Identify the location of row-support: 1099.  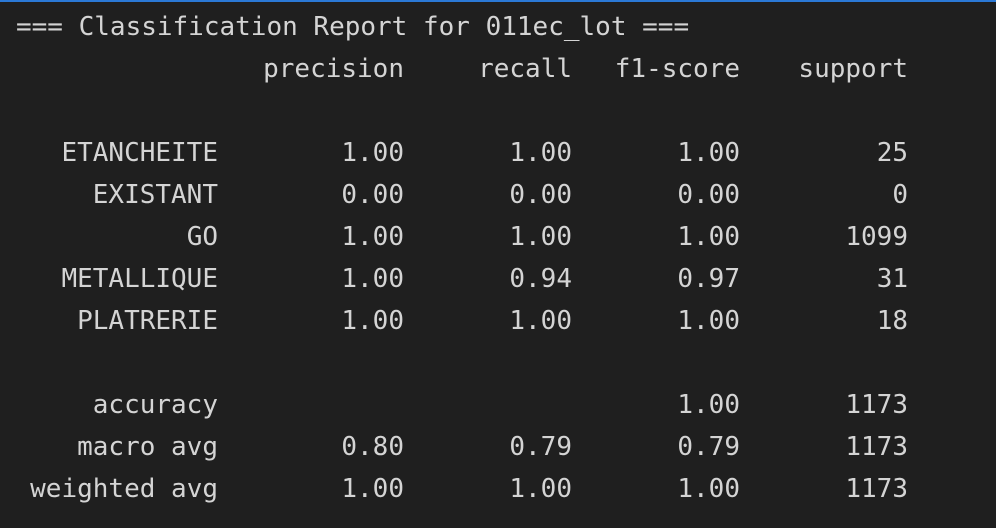
(876, 237).